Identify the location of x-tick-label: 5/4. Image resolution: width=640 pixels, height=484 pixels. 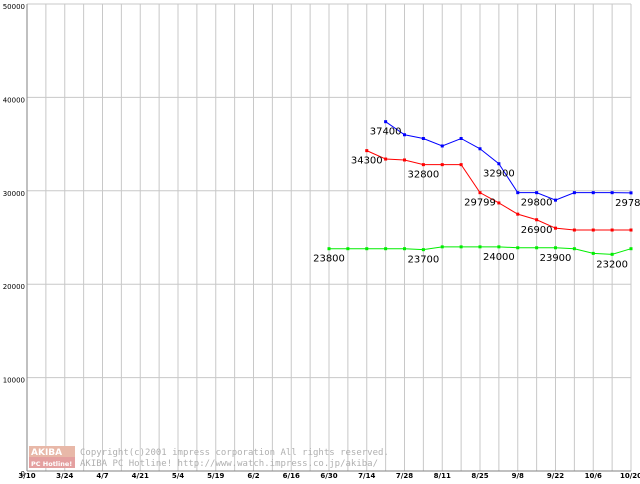
(178, 476).